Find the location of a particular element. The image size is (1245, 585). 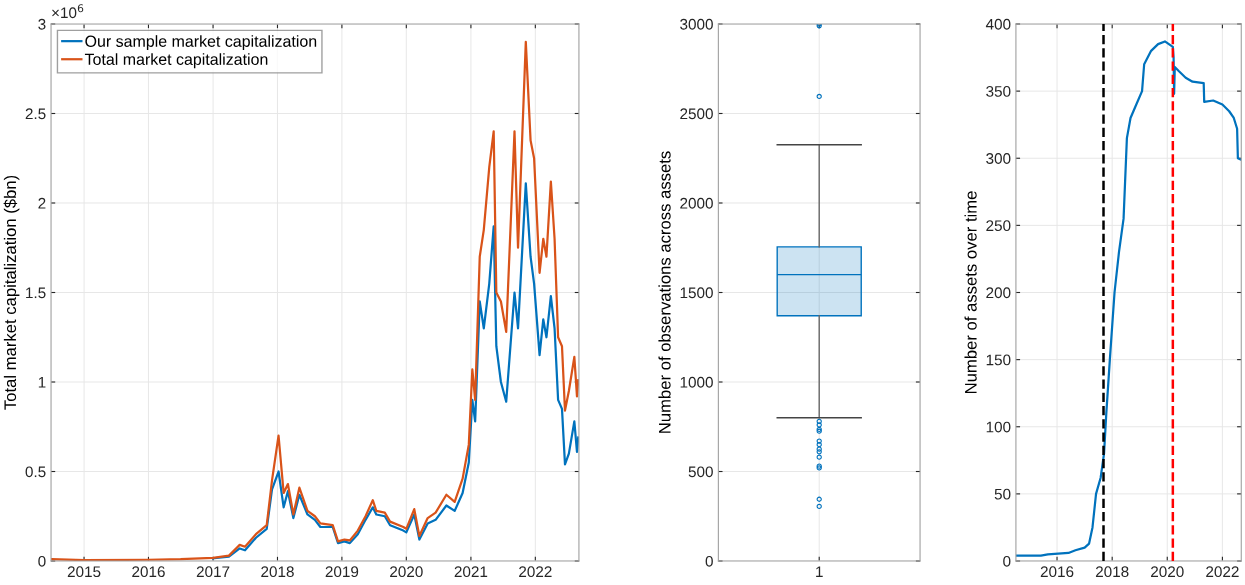

x-tick-label: 2019 is located at coordinates (342, 572).